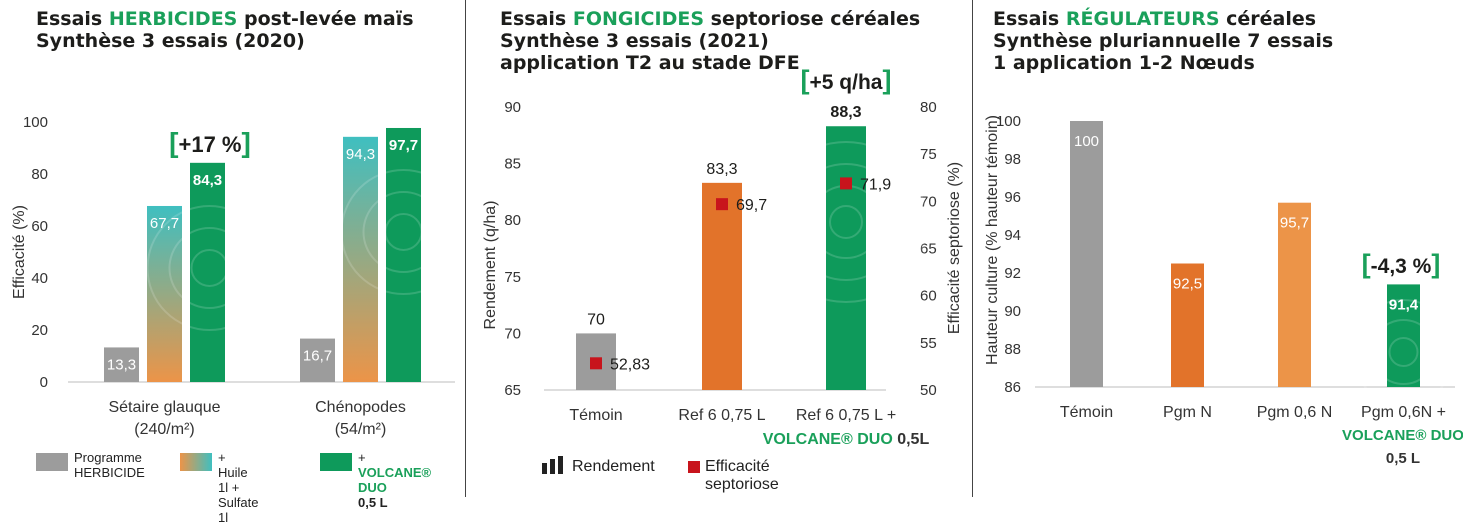  I want to click on bar-value-label: 91,4, so click(1404, 304).